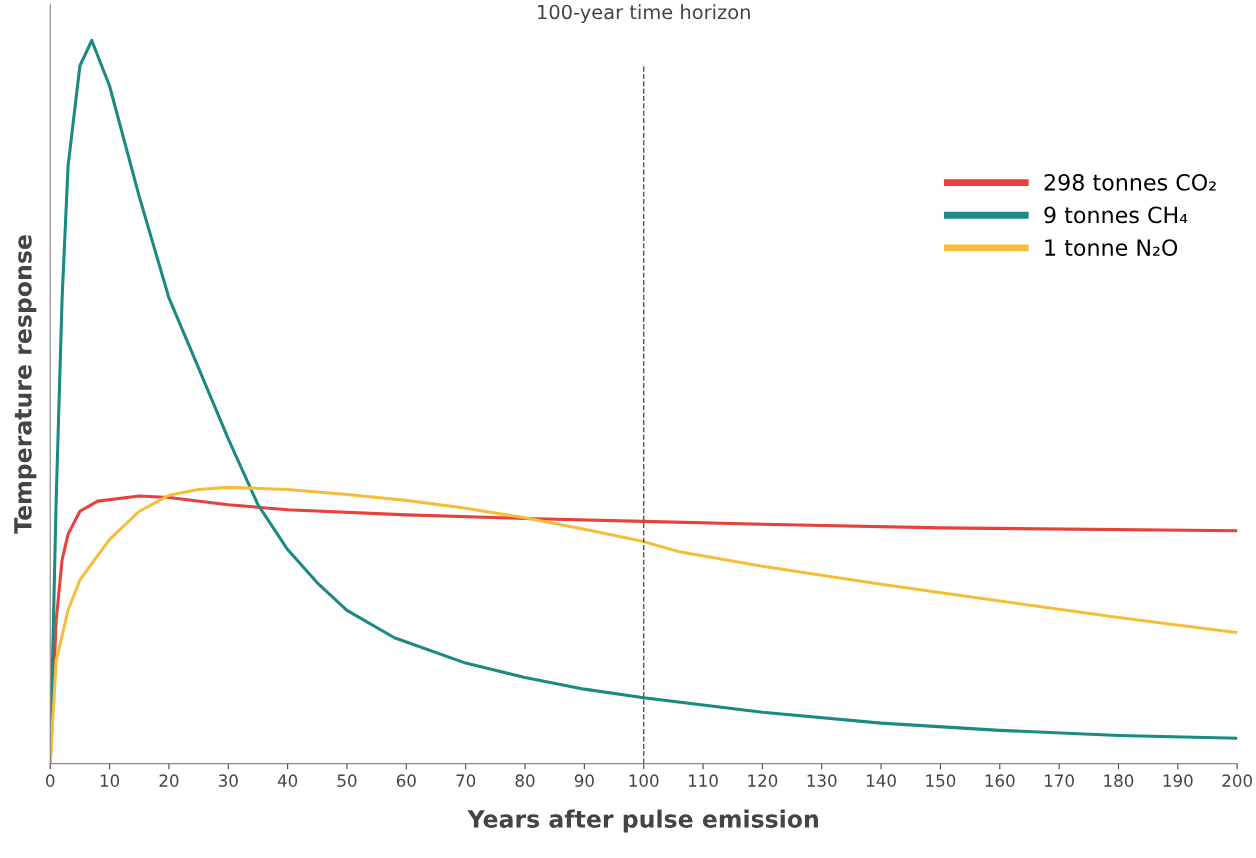  I want to click on x-tick-label: 130, so click(822, 780).